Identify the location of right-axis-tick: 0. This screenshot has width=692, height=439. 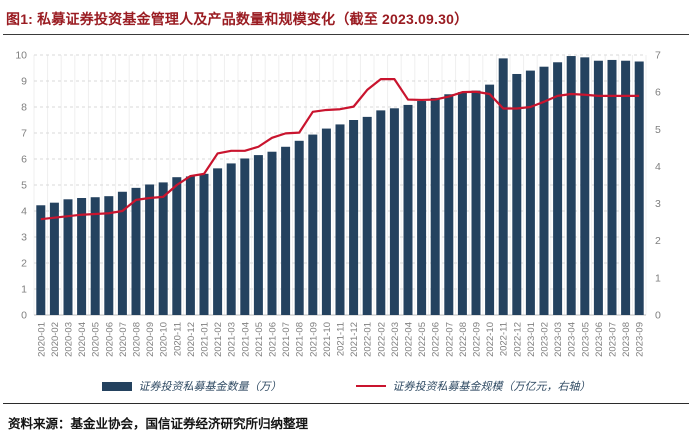
(658, 316).